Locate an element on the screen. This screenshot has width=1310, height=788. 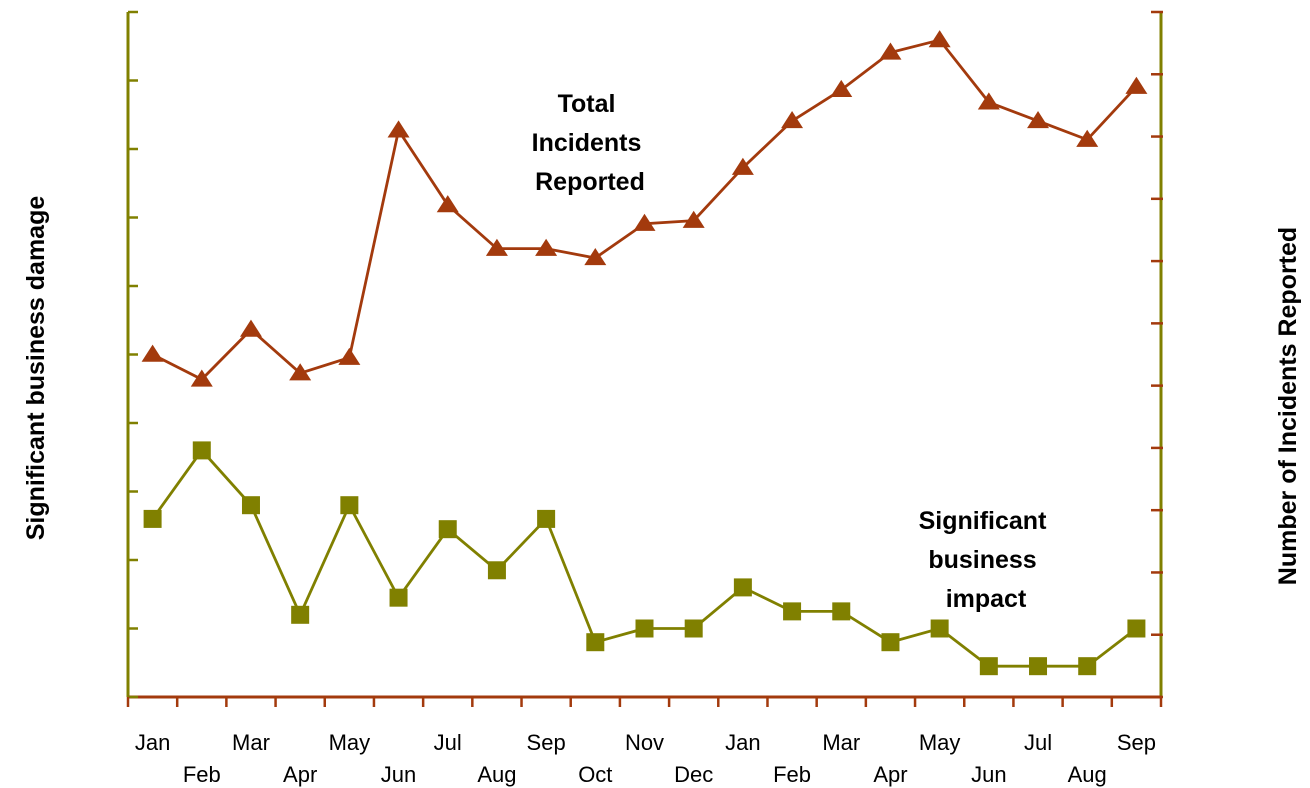
business-impact-label-line: business is located at coordinates (982, 560).